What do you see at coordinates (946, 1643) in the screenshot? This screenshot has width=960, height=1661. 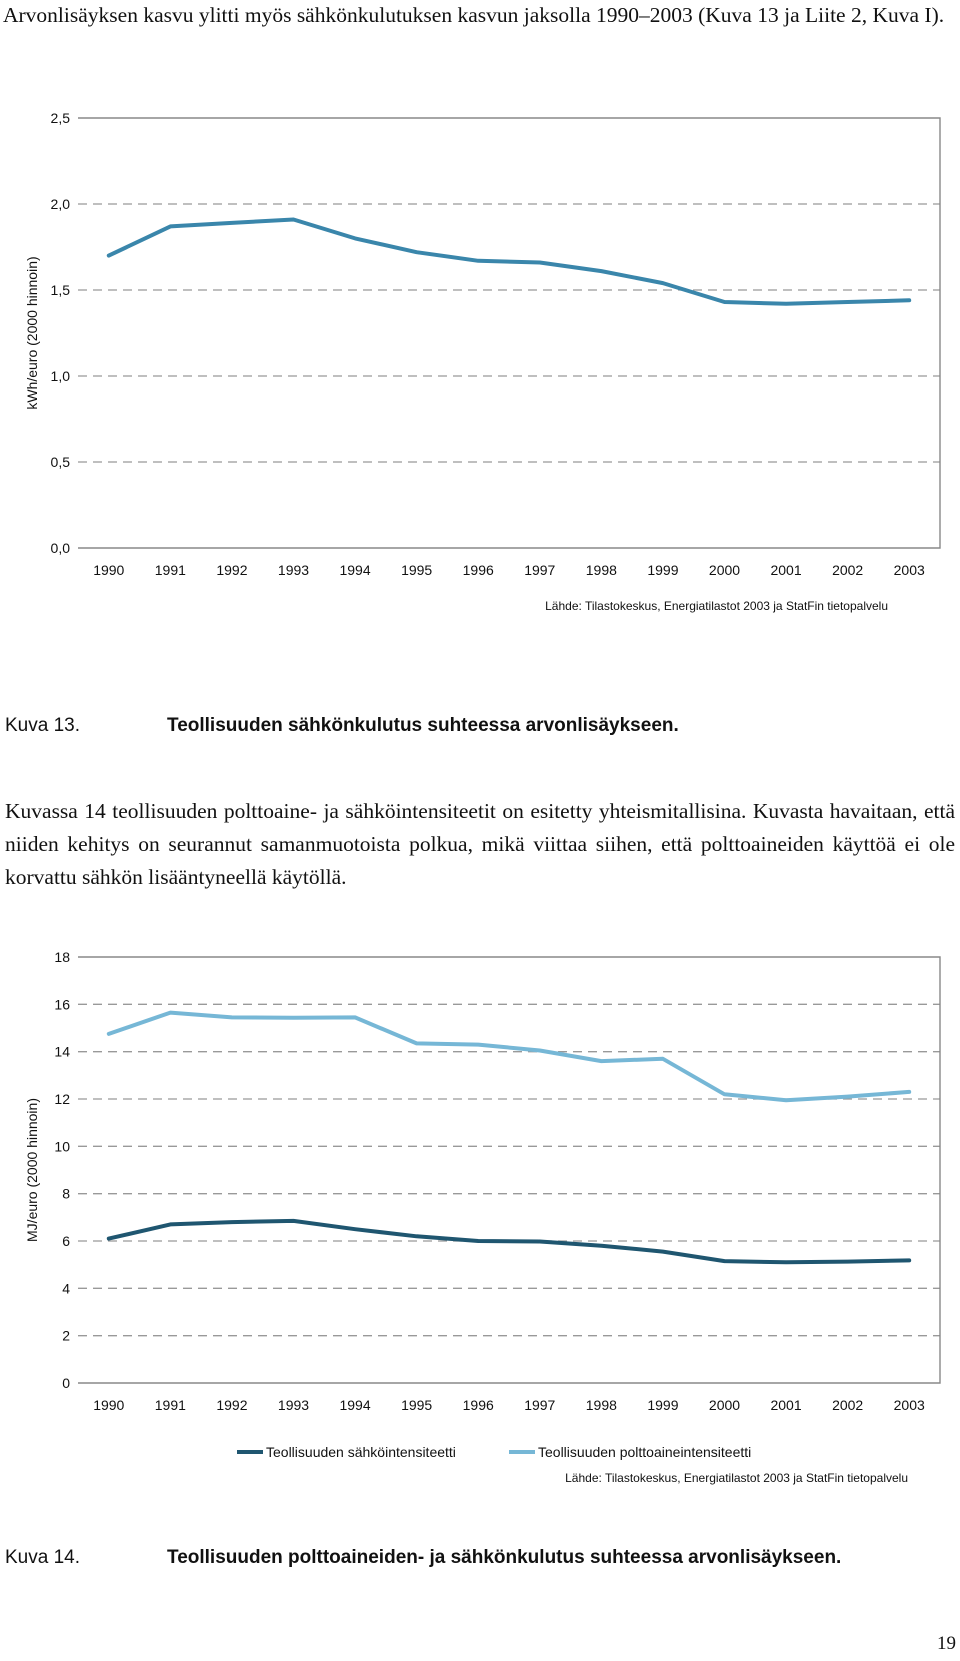 I see `page-number: 19` at bounding box center [946, 1643].